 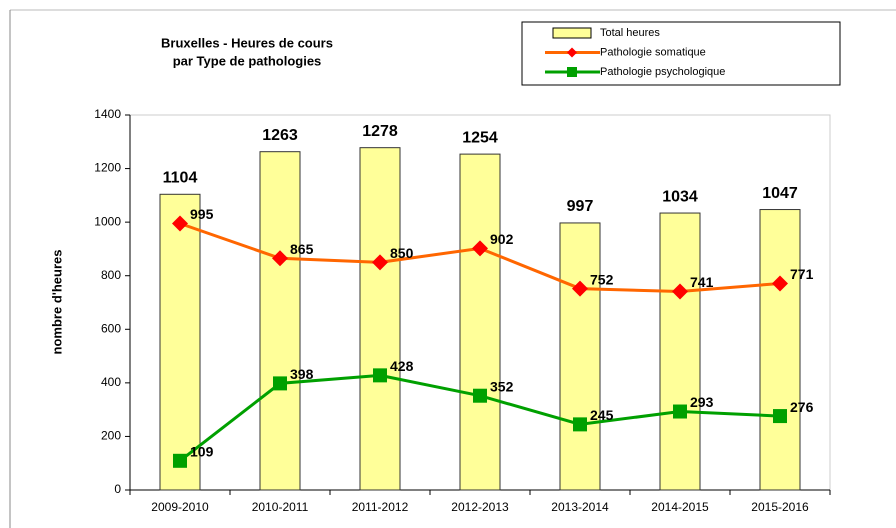 What do you see at coordinates (662, 72) in the screenshot?
I see `legend-label: Pathologie psychologique` at bounding box center [662, 72].